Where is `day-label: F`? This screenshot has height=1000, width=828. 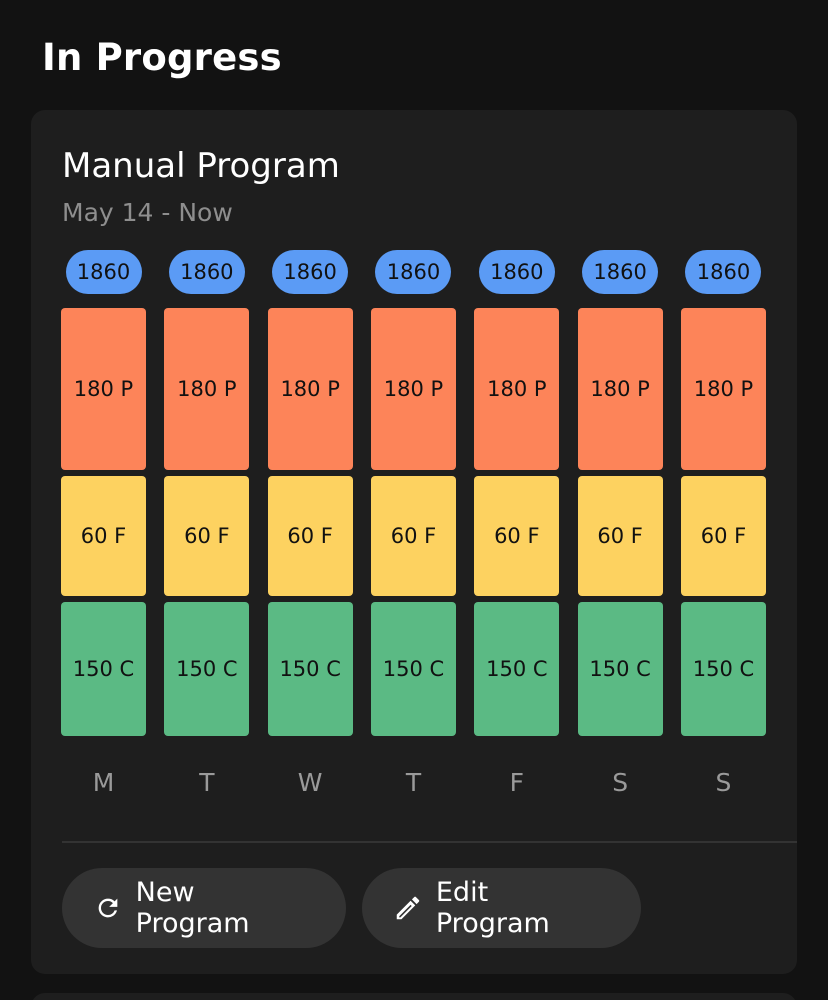
day-label: F is located at coordinates (516, 782).